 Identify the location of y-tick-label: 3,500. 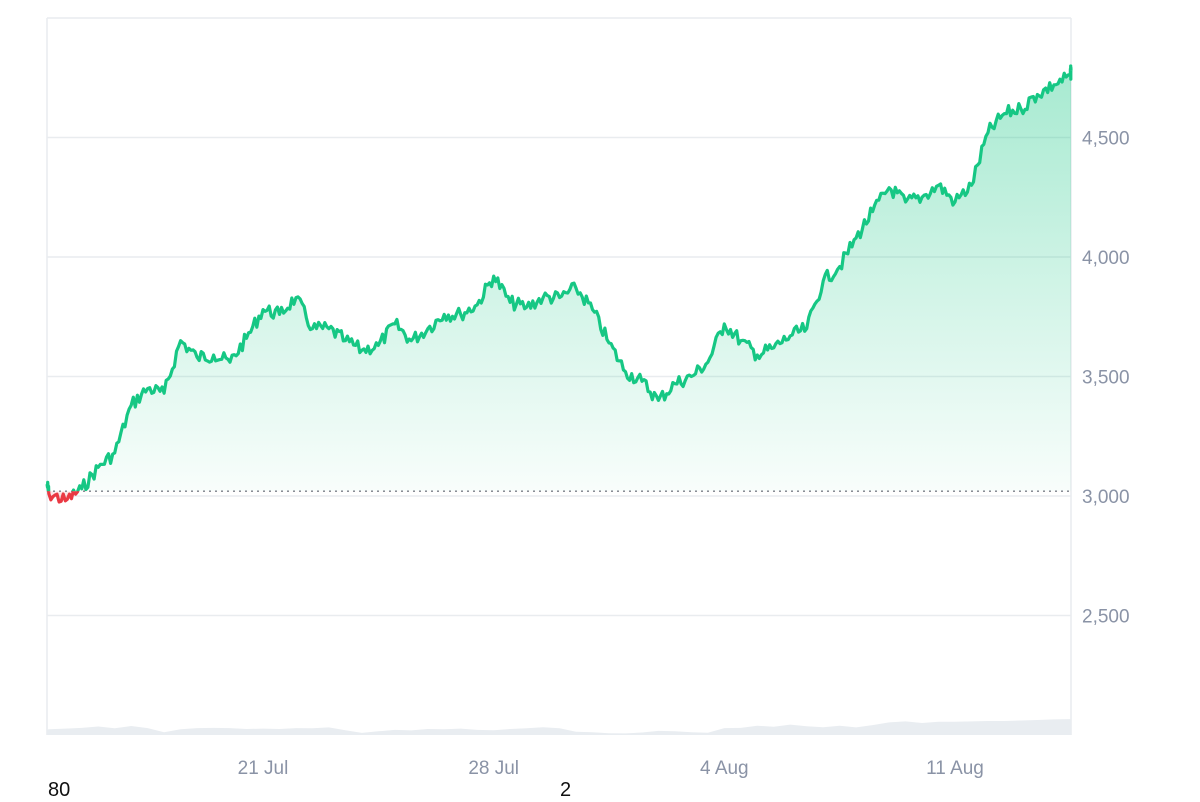
(1106, 378).